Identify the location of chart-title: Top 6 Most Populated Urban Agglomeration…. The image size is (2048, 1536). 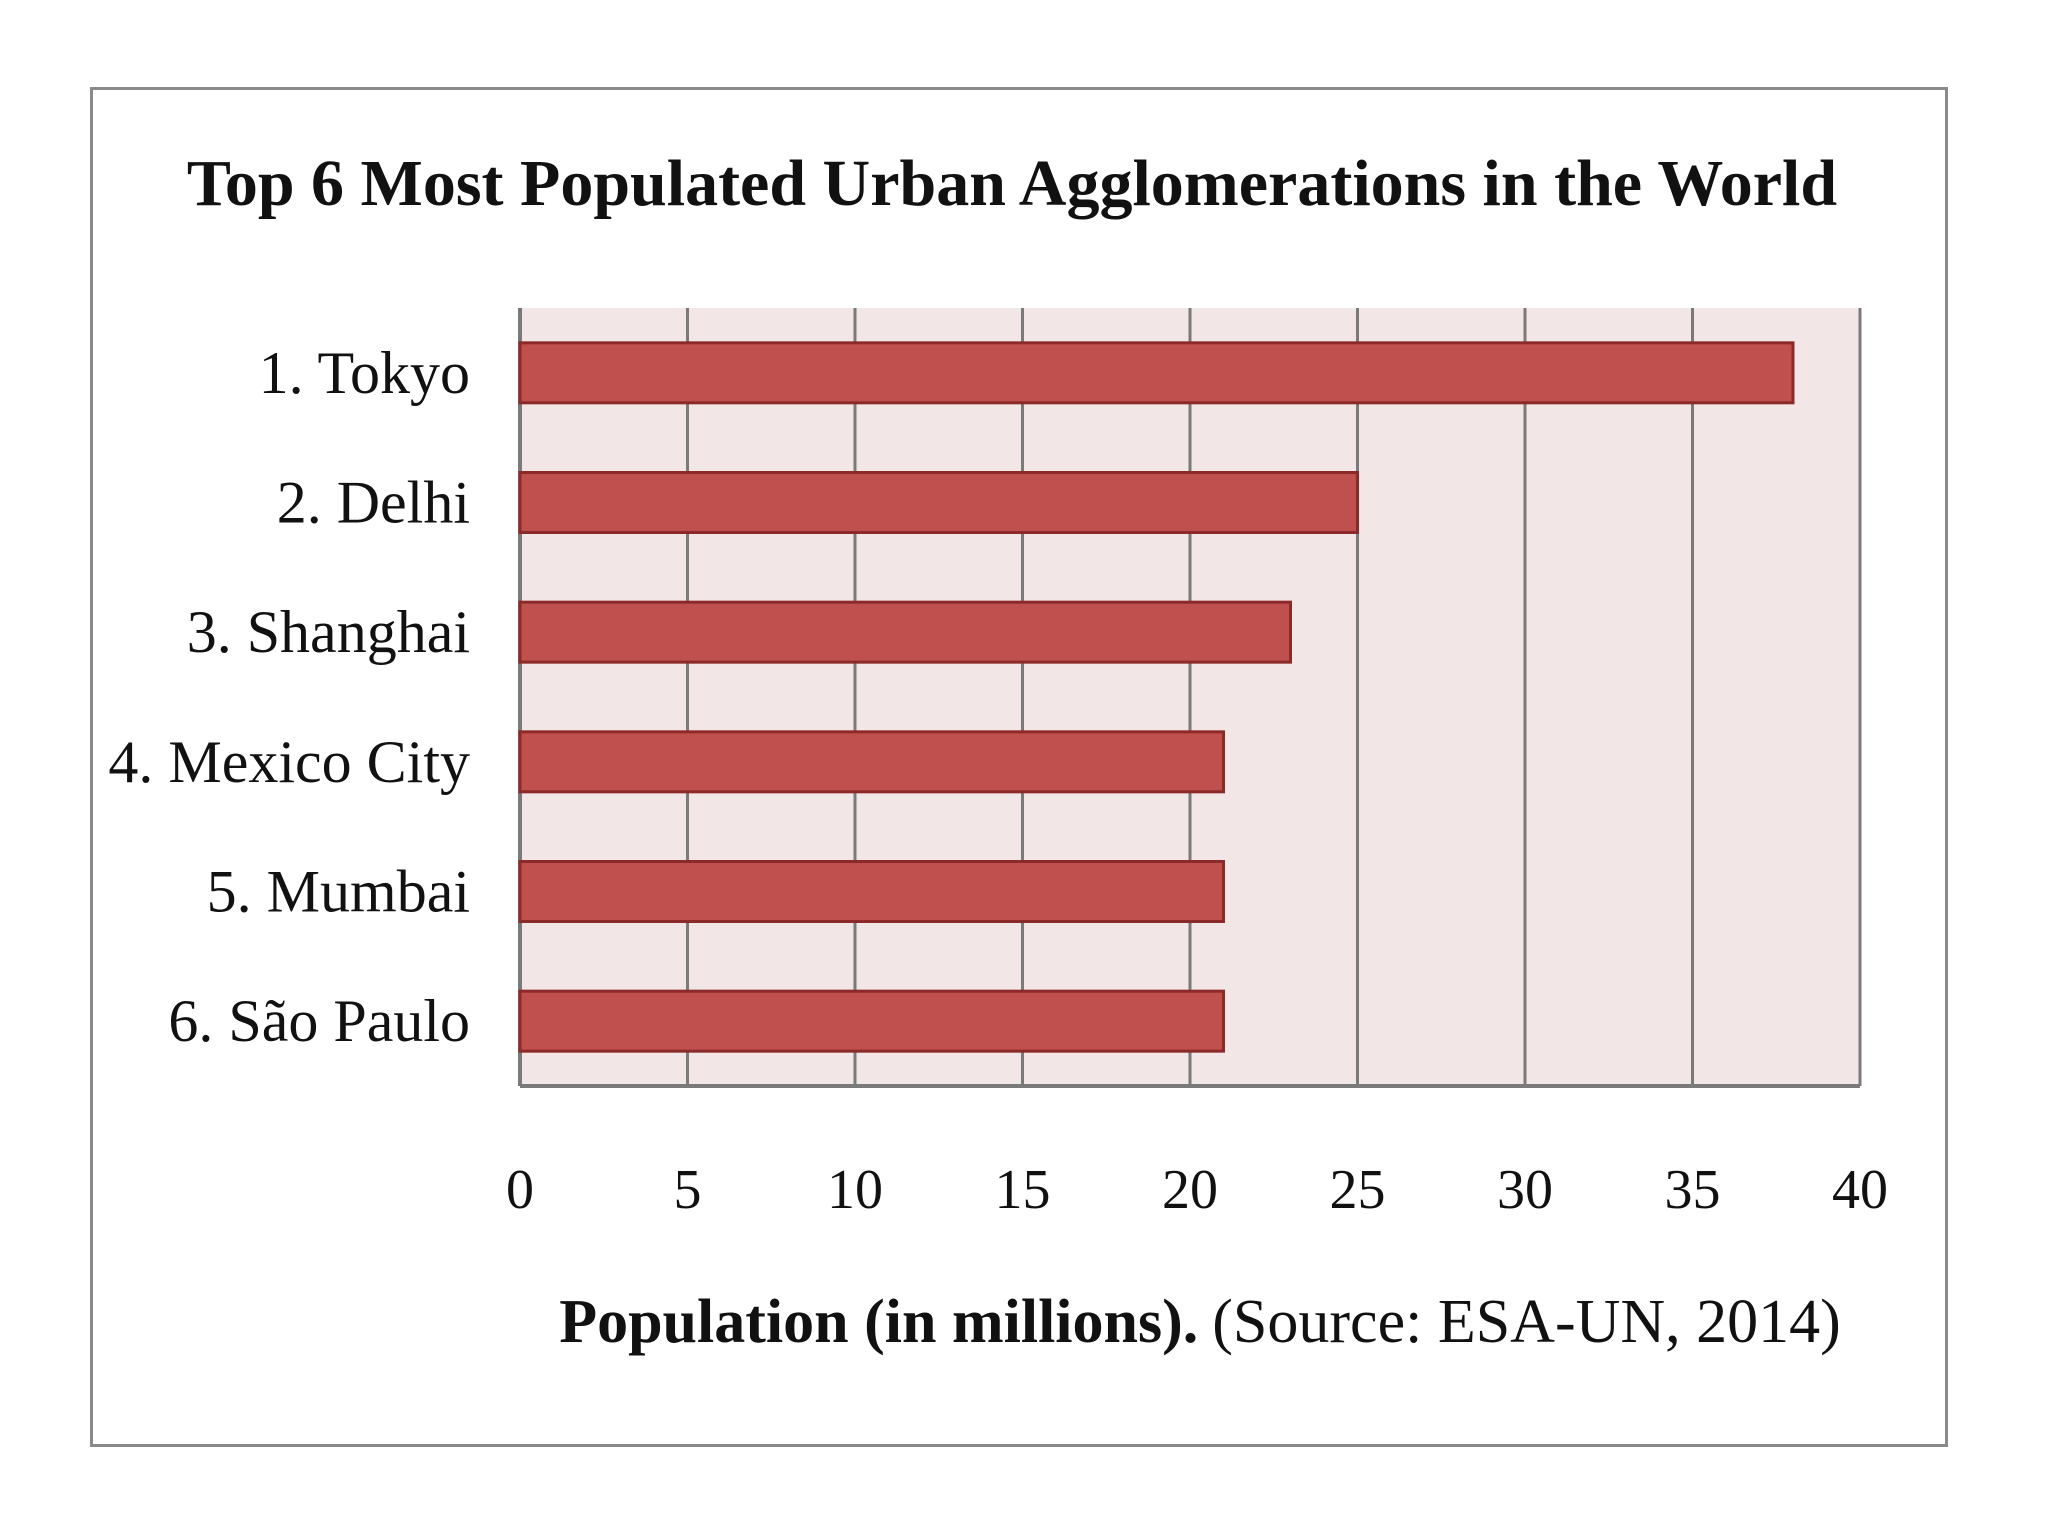
(1012, 183).